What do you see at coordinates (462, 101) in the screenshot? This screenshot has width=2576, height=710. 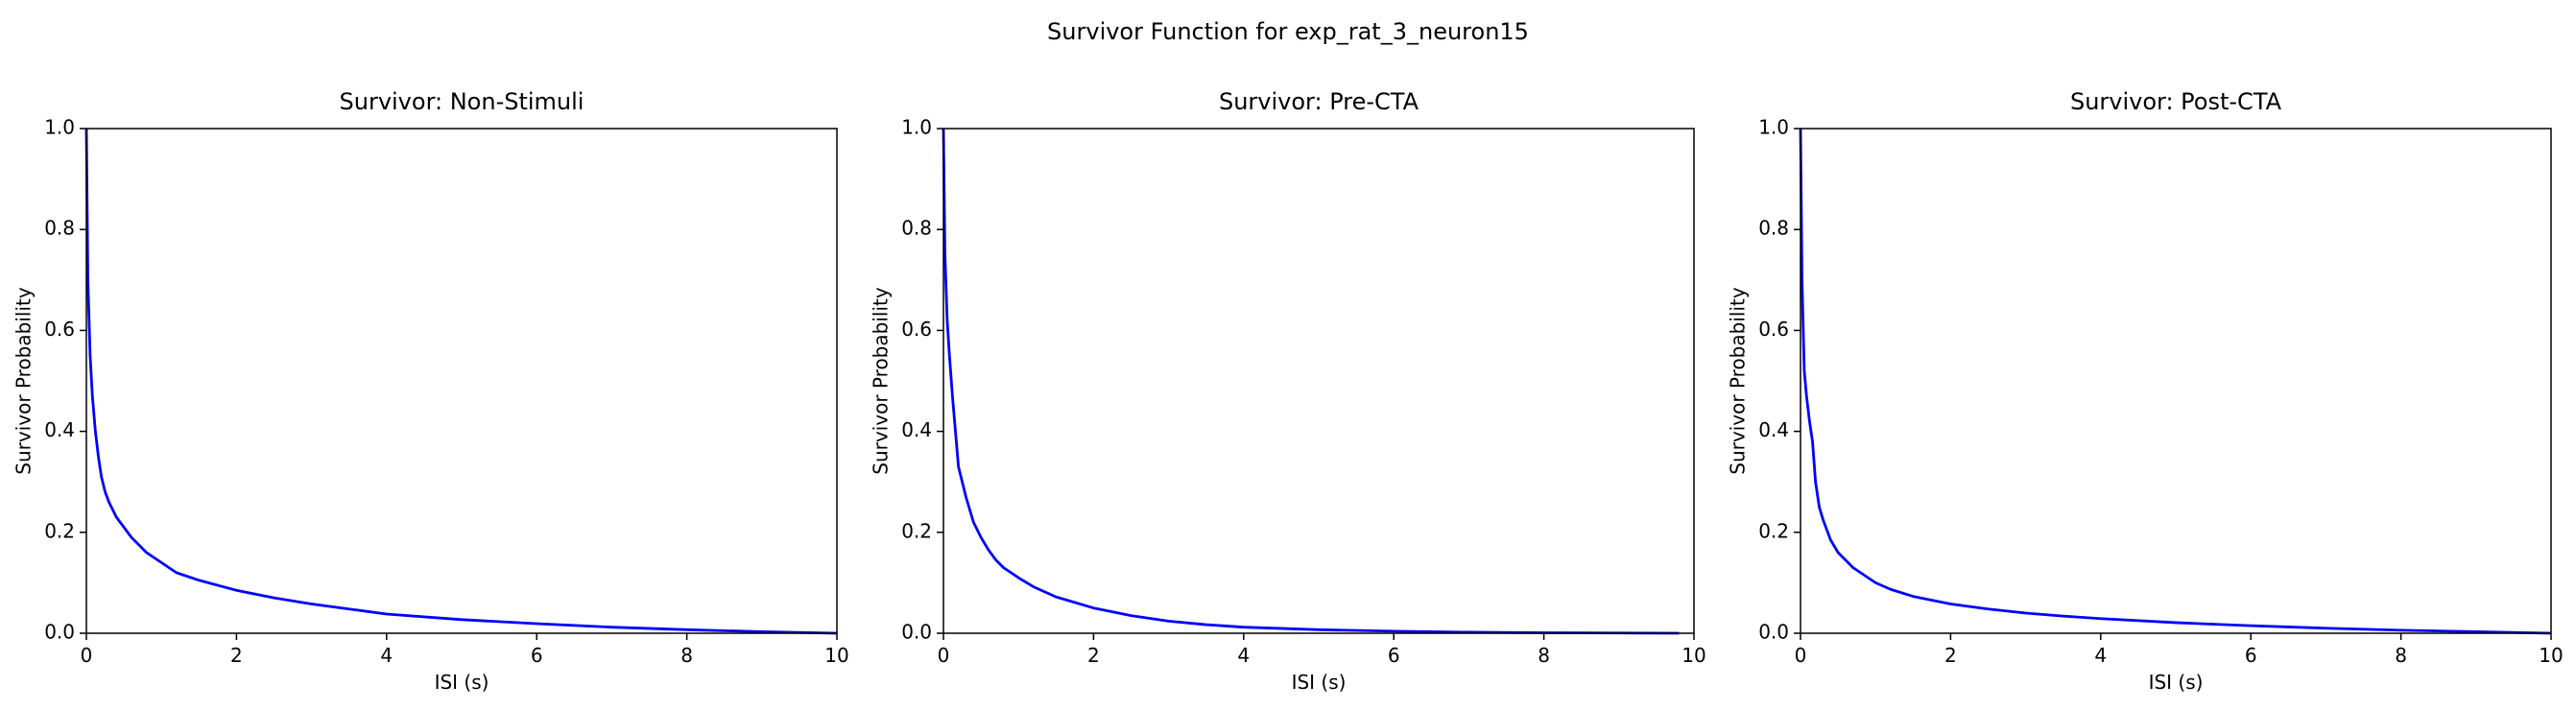 I see `panel-title: Survivor: Non-Stimuli` at bounding box center [462, 101].